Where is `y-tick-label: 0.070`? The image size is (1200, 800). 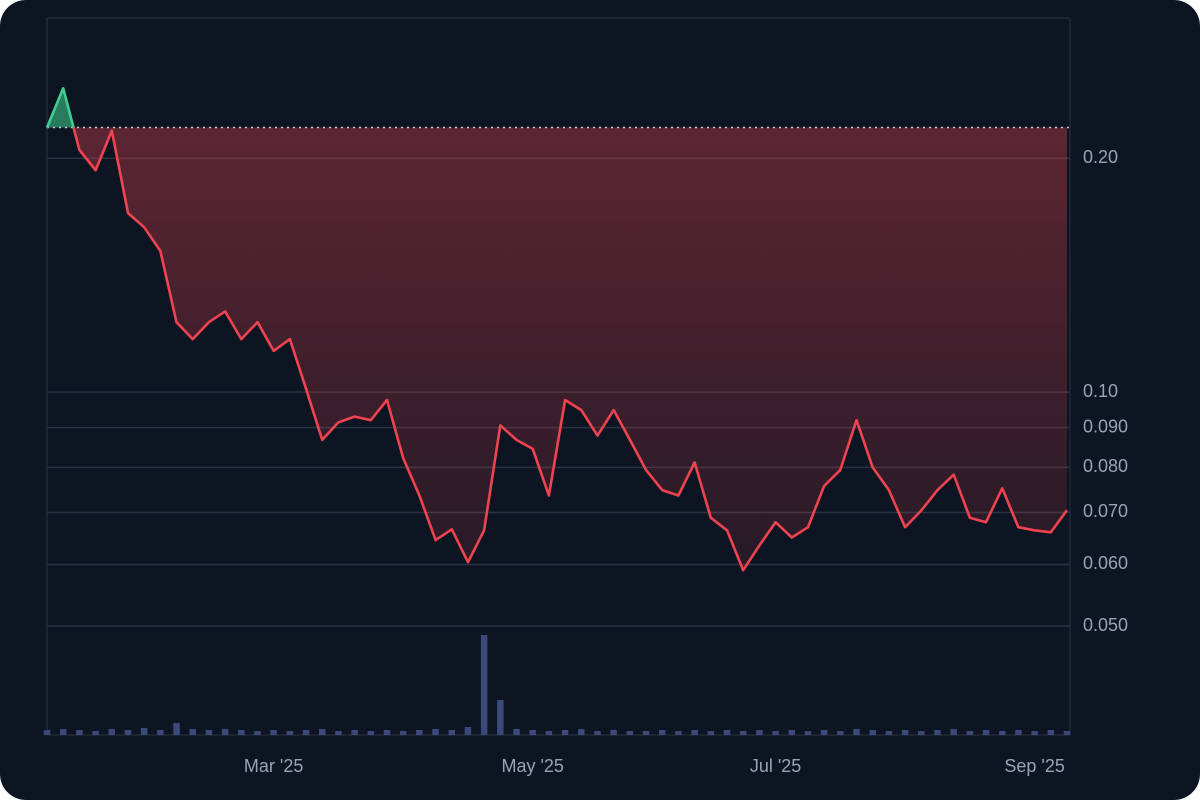
y-tick-label: 0.070 is located at coordinates (1105, 511).